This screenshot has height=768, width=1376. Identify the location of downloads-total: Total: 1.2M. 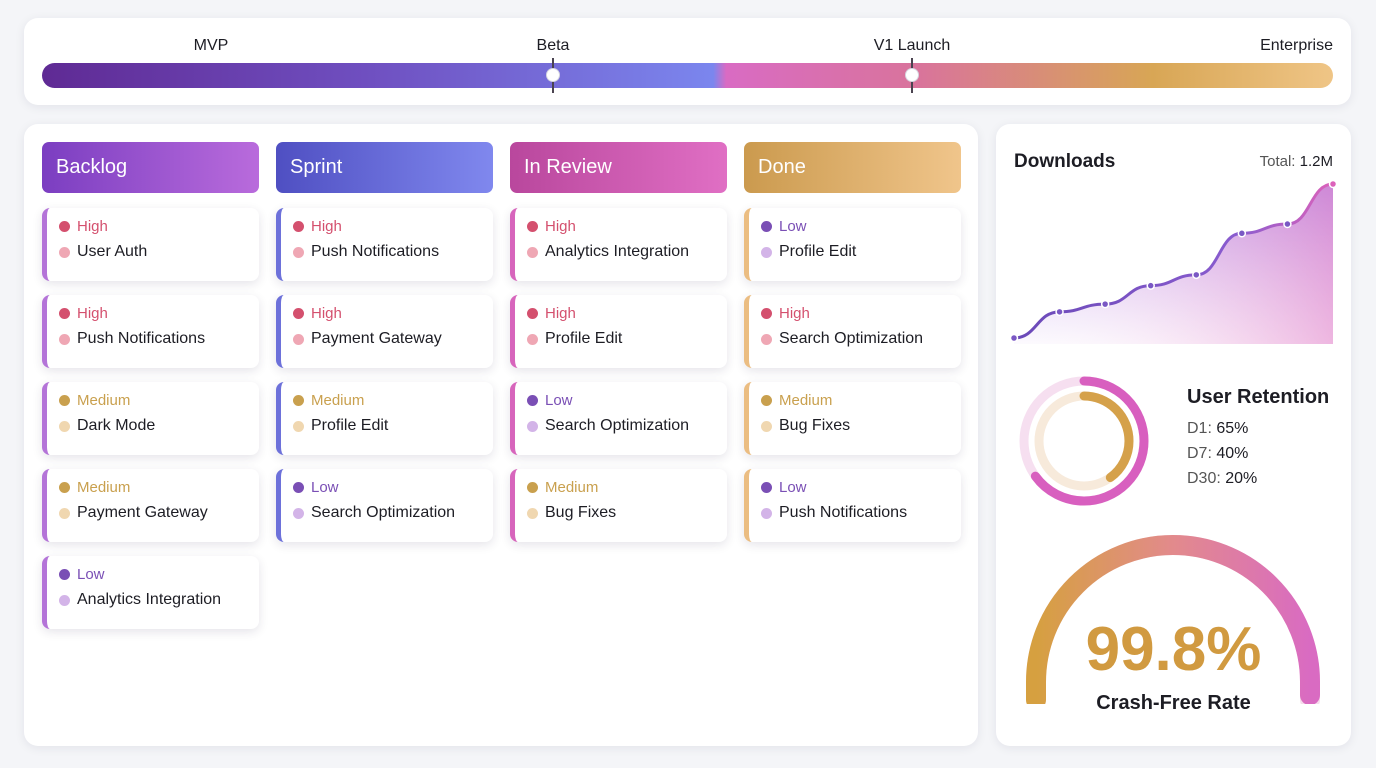
(1296, 161).